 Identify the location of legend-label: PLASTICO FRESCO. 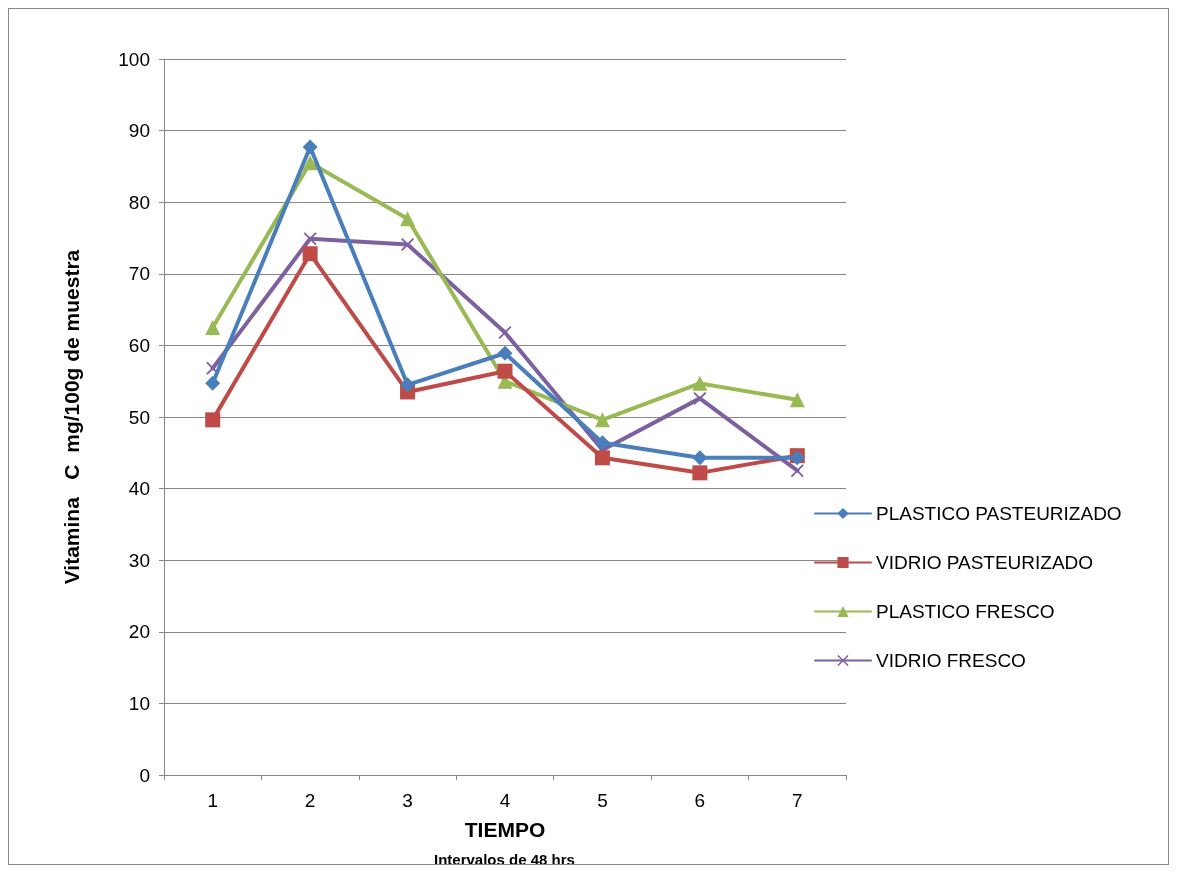
(965, 611).